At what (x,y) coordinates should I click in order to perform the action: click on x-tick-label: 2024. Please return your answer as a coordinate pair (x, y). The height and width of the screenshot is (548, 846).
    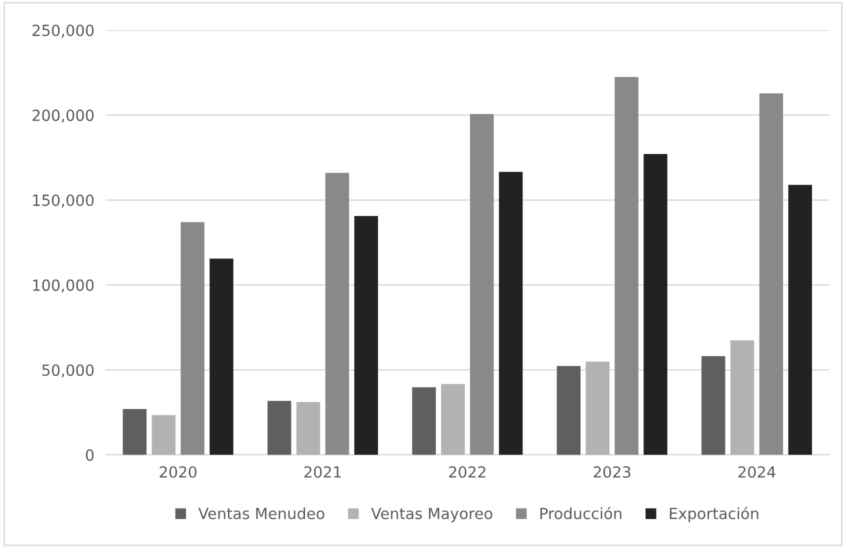
    Looking at the image, I should click on (757, 472).